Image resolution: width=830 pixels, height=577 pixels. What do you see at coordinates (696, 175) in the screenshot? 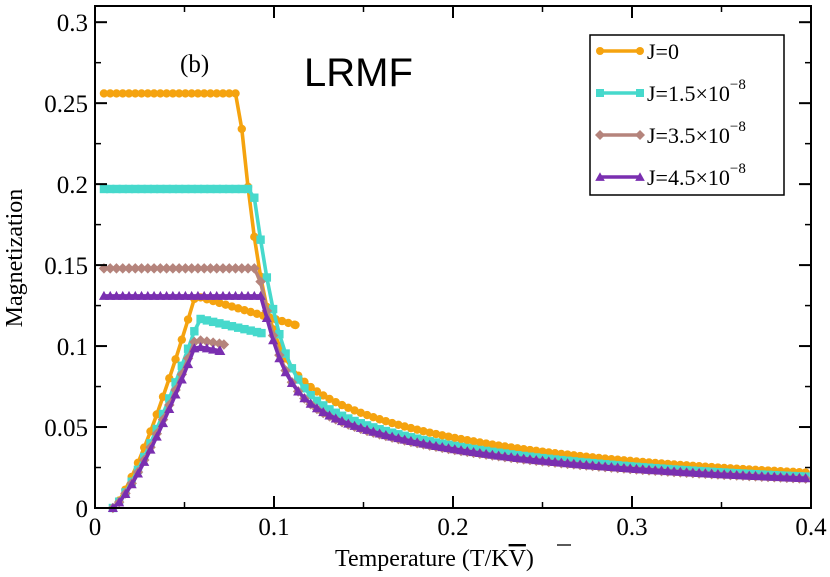
I see `legend-entry-label: J=4.5×10−8` at bounding box center [696, 175].